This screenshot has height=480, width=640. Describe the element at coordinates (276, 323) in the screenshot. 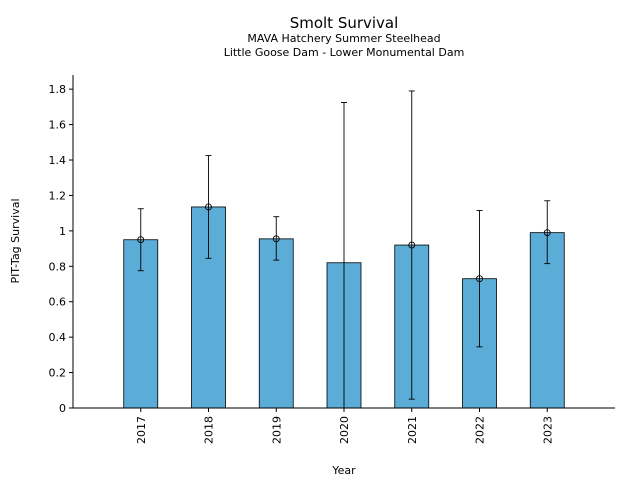

I see `bar-2019` at that location.